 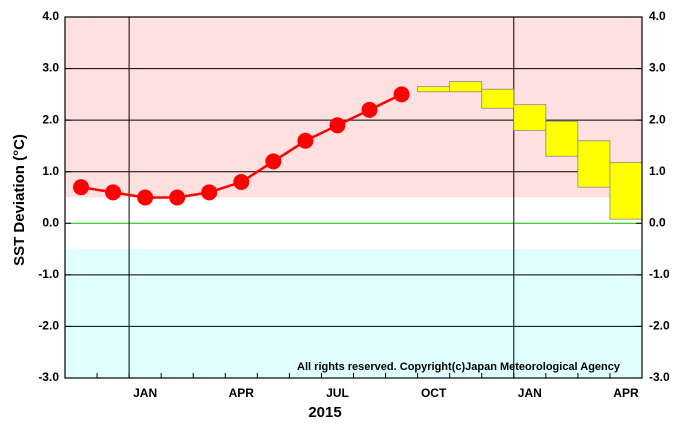 What do you see at coordinates (50, 68) in the screenshot?
I see `y-tick-label: 3.0` at bounding box center [50, 68].